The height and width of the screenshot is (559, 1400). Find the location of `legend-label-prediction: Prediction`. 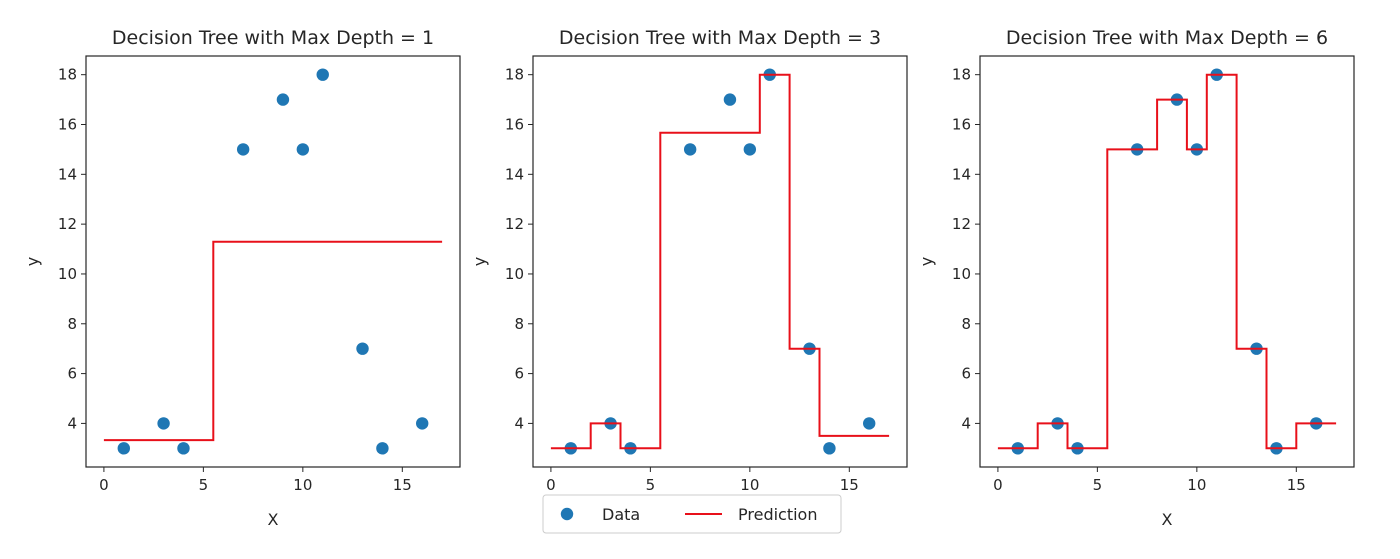

legend-label-prediction: Prediction is located at coordinates (777, 514).